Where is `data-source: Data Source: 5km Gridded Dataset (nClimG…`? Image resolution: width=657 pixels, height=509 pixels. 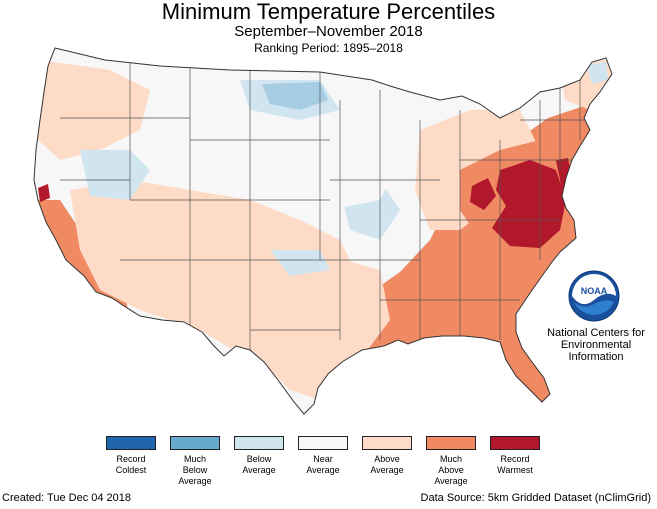
data-source: Data Source: 5km Gridded Dataset (nClimG… is located at coordinates (535, 498).